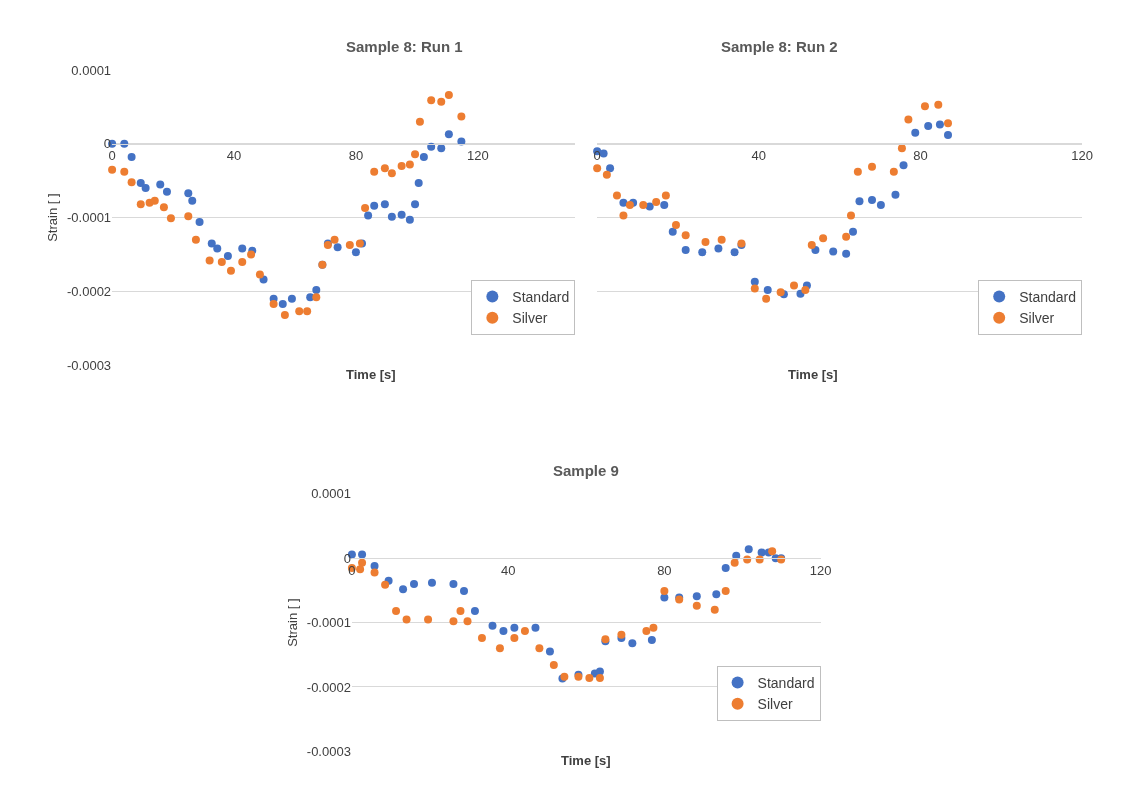 The width and height of the screenshot is (1125, 792). What do you see at coordinates (328, 687) in the screenshot?
I see `y-tick-label: -0.0002` at bounding box center [328, 687].